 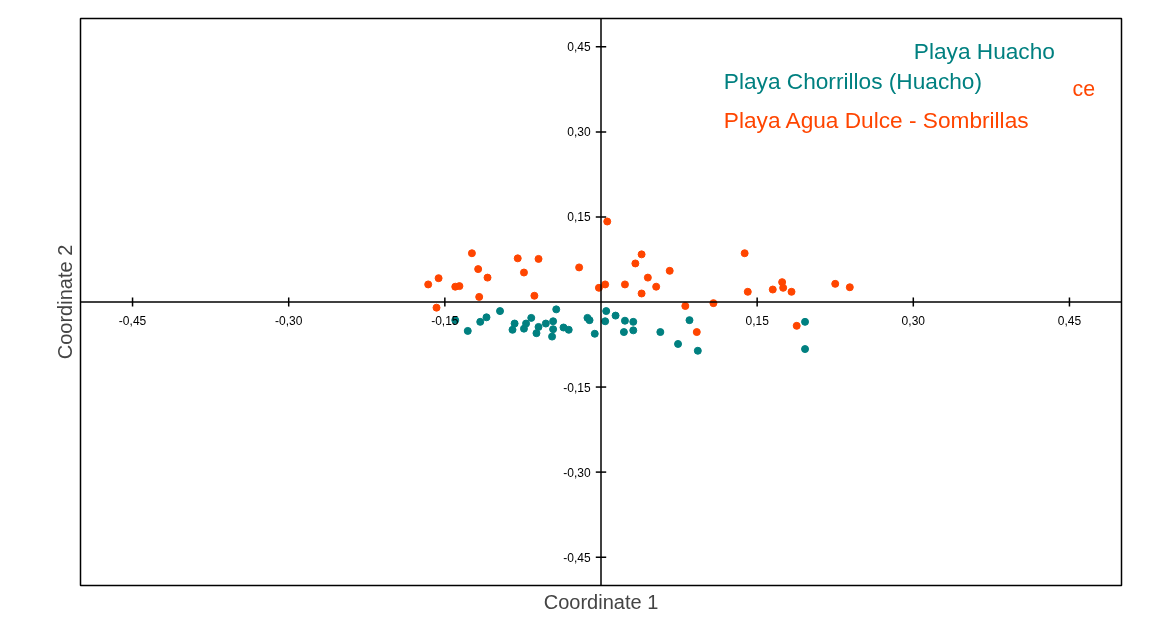 What do you see at coordinates (579, 132) in the screenshot?
I see `y-tick-label: 0,30` at bounding box center [579, 132].